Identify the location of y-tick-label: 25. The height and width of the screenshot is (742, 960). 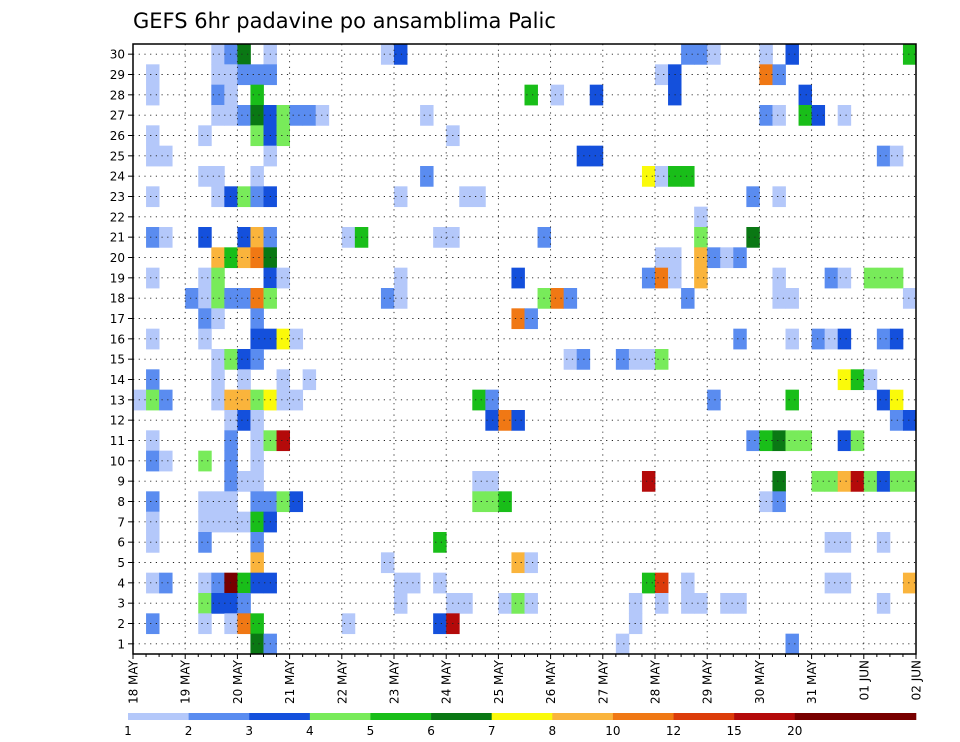
(117, 156).